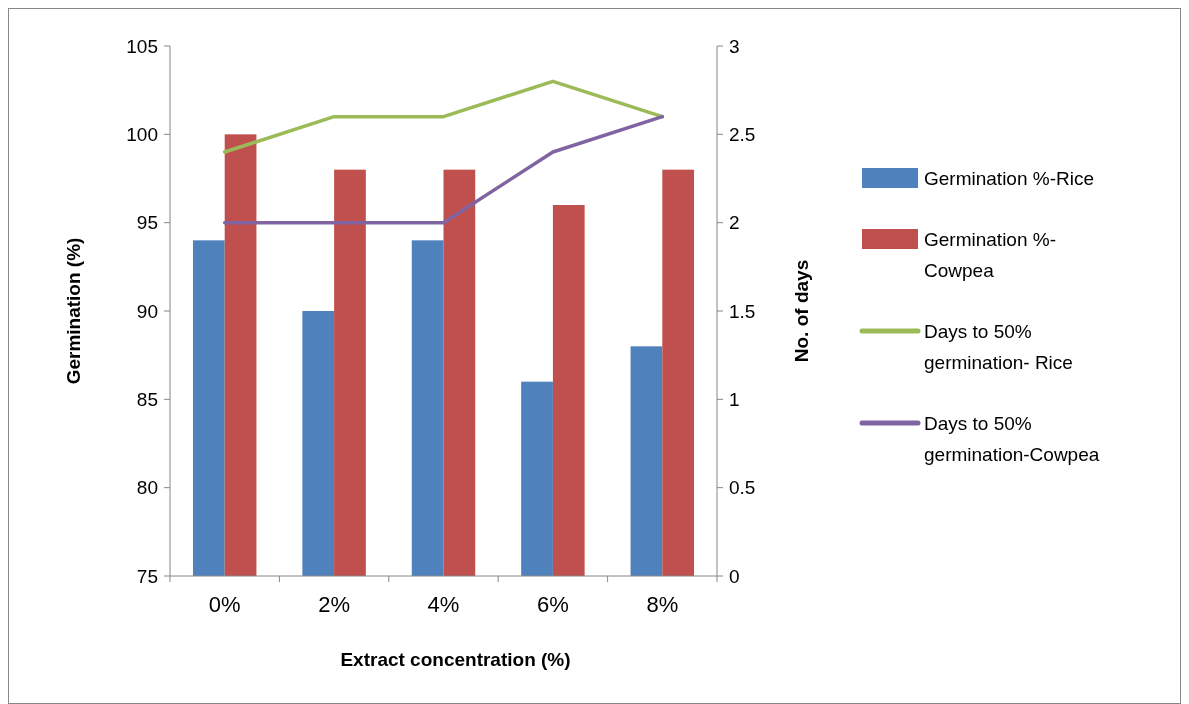 This screenshot has width=1189, height=704. What do you see at coordinates (147, 399) in the screenshot?
I see `y-tick-label: 85` at bounding box center [147, 399].